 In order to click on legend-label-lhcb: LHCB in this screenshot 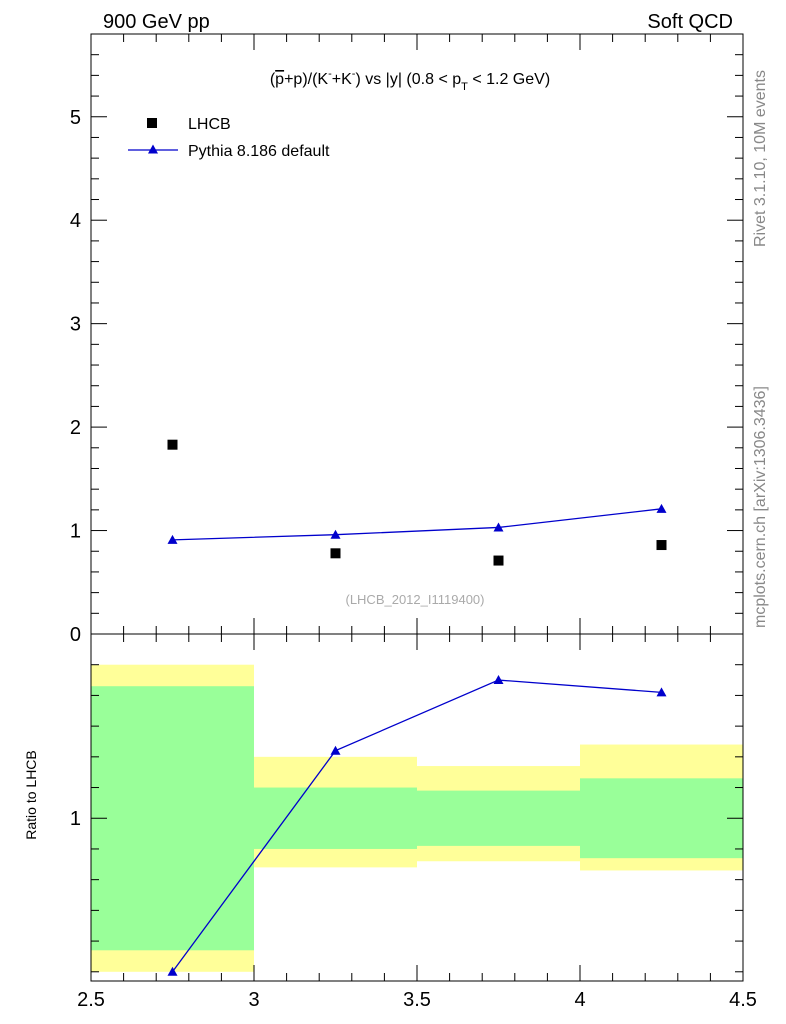, I will do `click(209, 124)`.